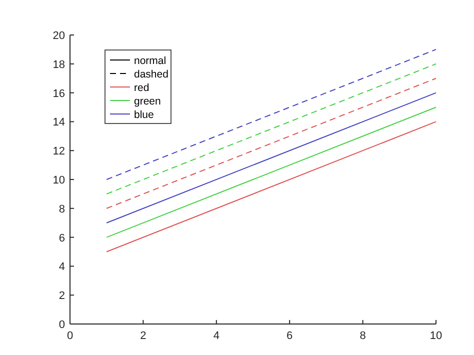 This screenshot has height=355, width=474. I want to click on x-tick-label: 4, so click(216, 336).